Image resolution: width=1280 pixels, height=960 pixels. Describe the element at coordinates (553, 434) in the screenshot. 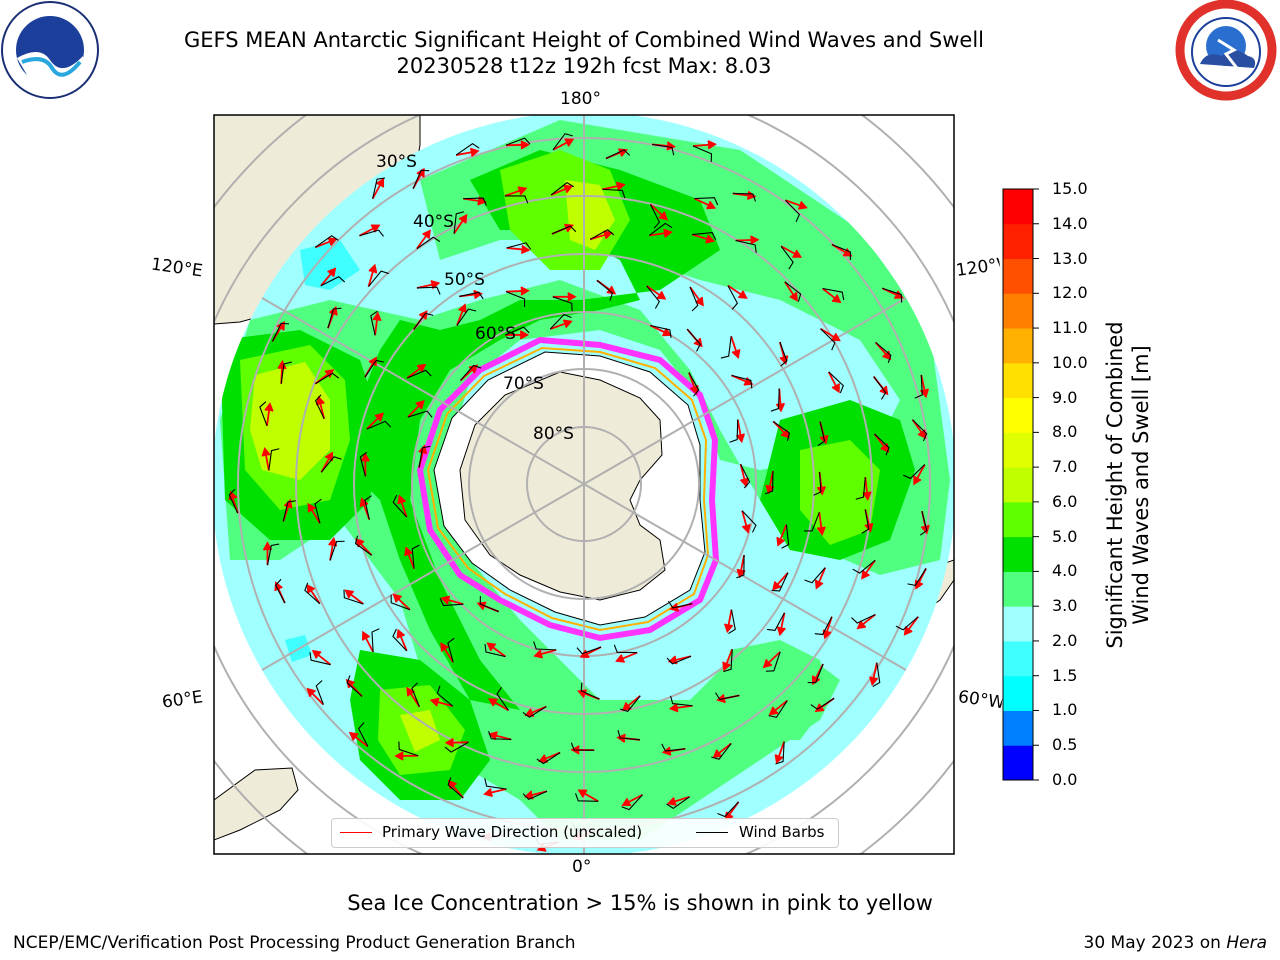

I see `latitude-label-80s: 80°S` at that location.